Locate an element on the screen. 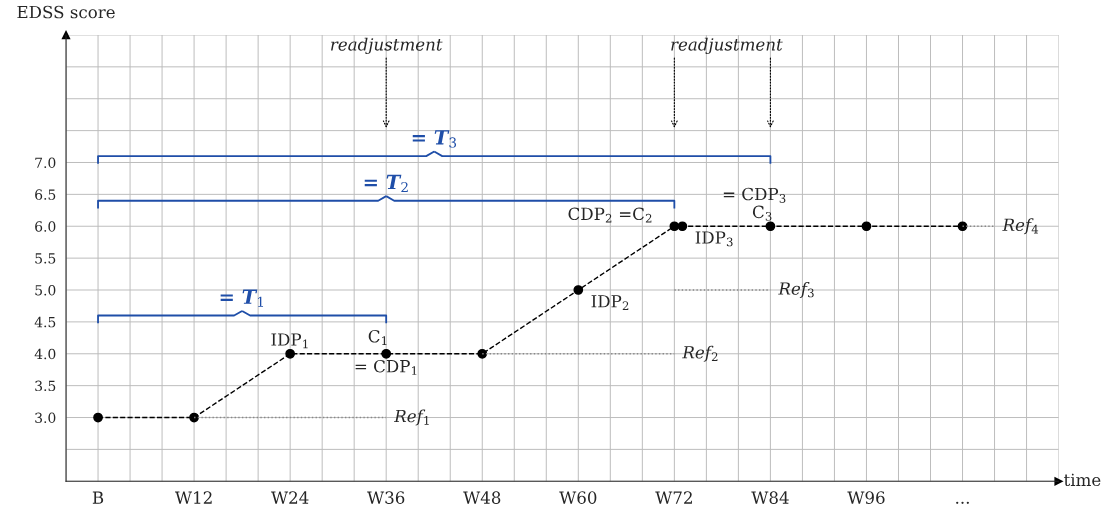 The width and height of the screenshot is (1119, 522). x-tick-label: W48 is located at coordinates (482, 497).